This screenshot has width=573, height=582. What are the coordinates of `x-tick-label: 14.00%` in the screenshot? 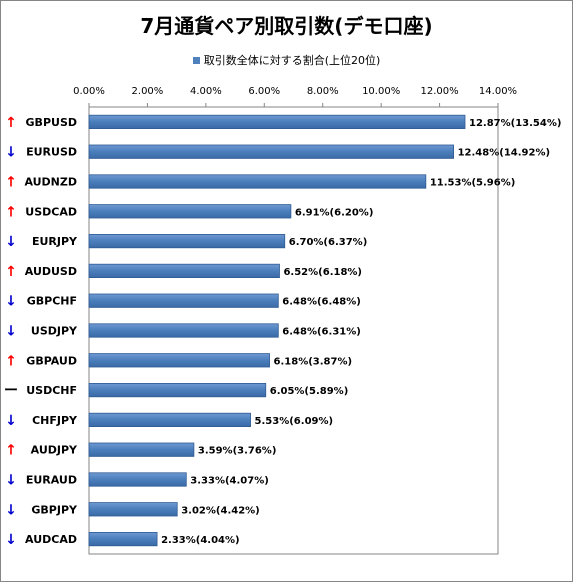 It's located at (498, 91).